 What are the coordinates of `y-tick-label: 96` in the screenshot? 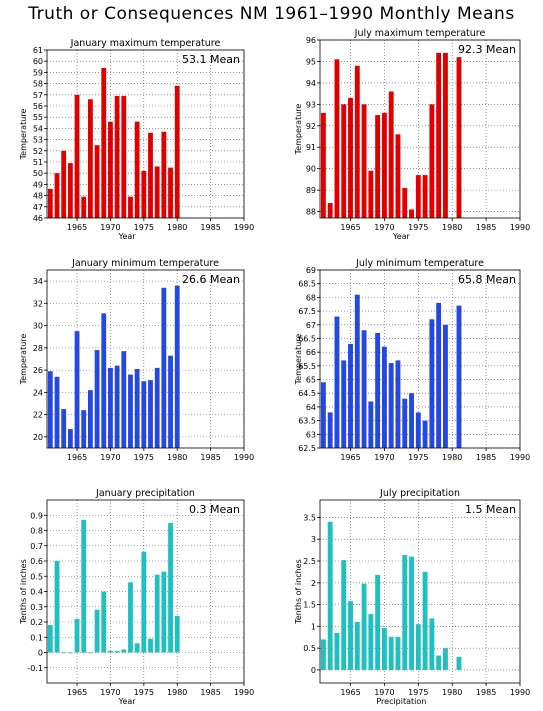 It's located at (311, 40).